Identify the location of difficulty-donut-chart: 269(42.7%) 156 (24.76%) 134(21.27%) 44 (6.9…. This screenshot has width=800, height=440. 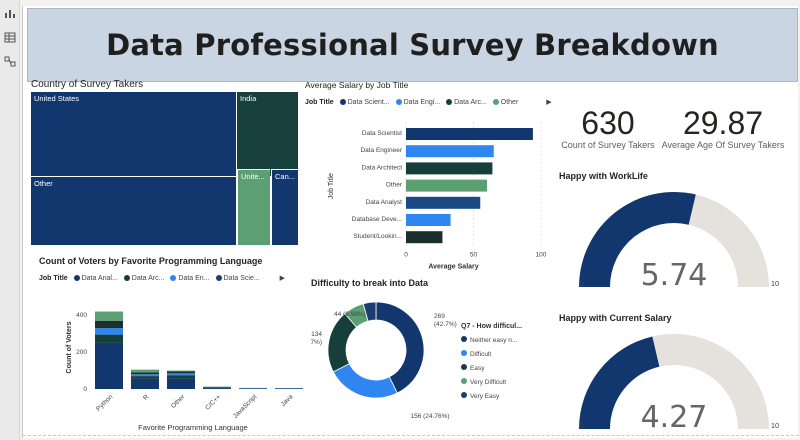
(436, 361).